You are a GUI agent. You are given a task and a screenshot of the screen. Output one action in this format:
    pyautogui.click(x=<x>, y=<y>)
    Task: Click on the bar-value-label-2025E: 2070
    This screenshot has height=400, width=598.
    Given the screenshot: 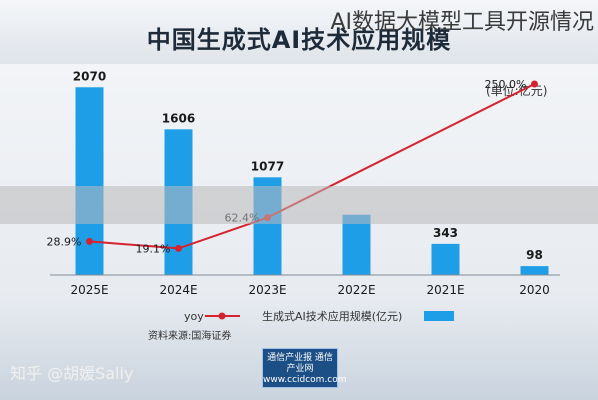 What is the action you would take?
    pyautogui.click(x=89, y=76)
    